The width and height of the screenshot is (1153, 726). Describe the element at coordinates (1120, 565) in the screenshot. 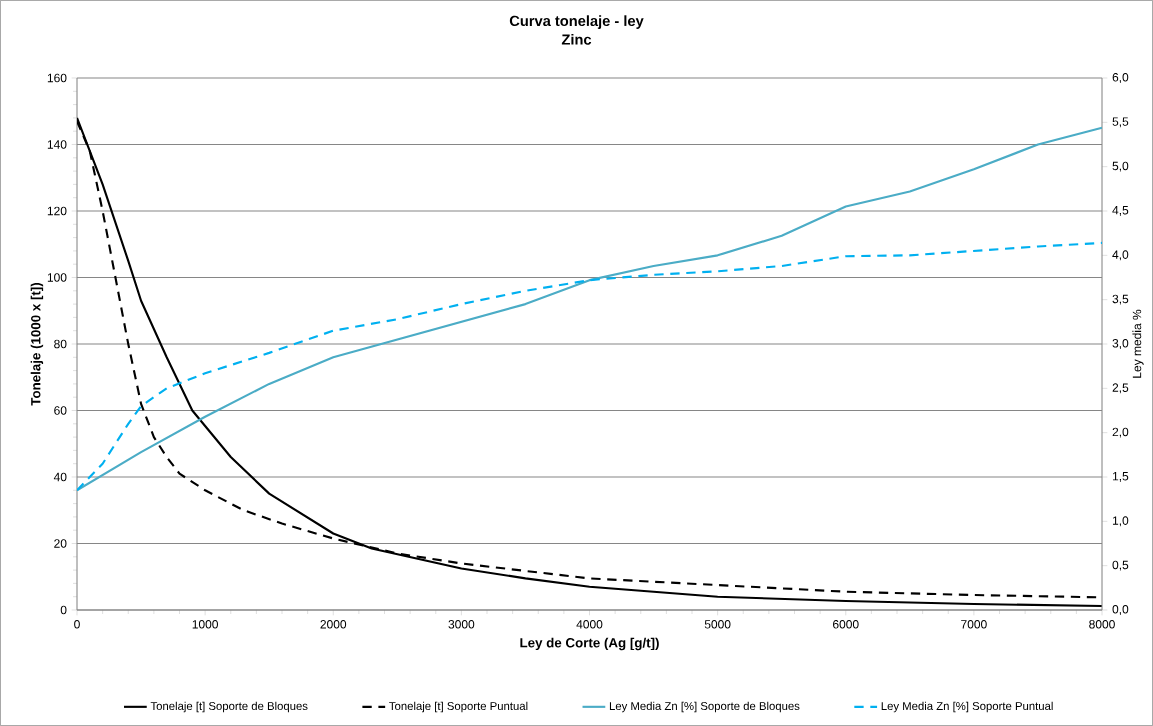

I see `y2-tick-label: 0,5` at that location.